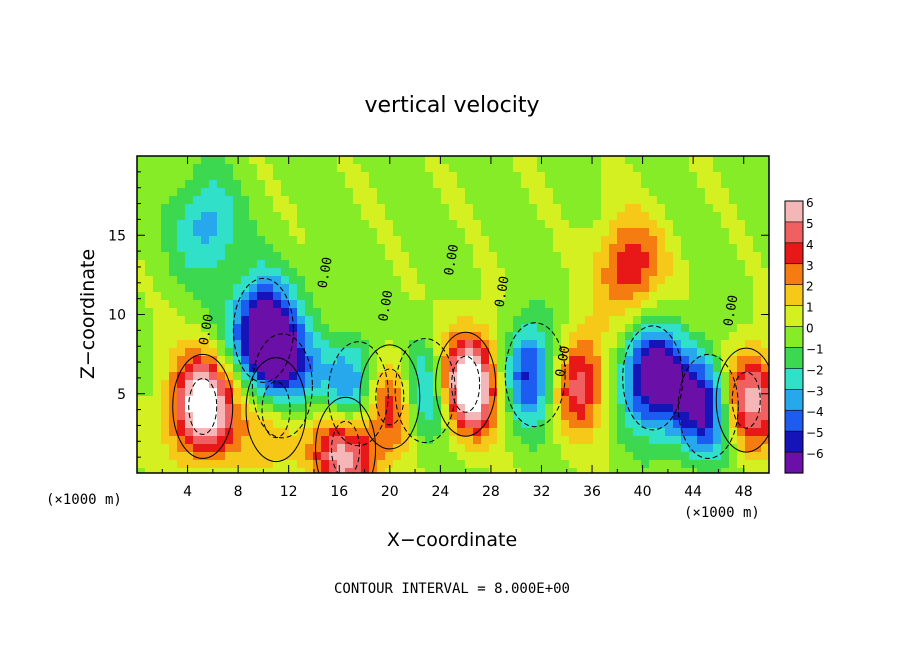 This screenshot has width=904, height=654. I want to click on colorbar-tick-label: 6, so click(810, 203).